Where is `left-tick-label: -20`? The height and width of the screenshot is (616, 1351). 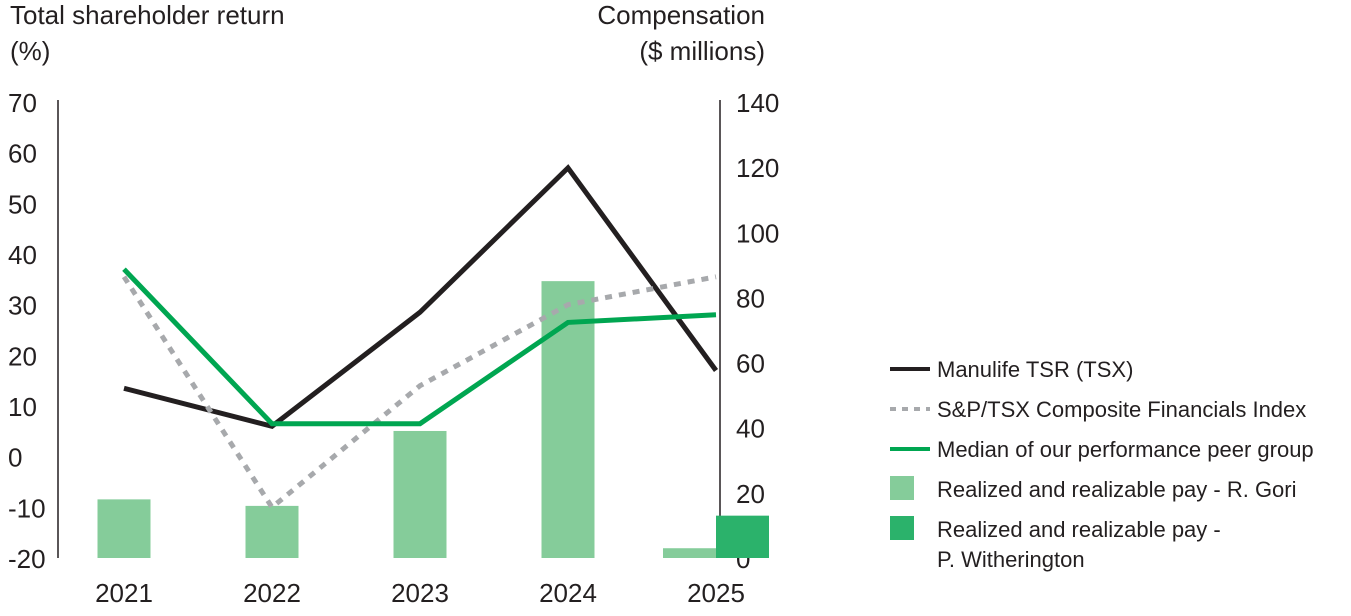
left-tick-label: -20 is located at coordinates (27, 559).